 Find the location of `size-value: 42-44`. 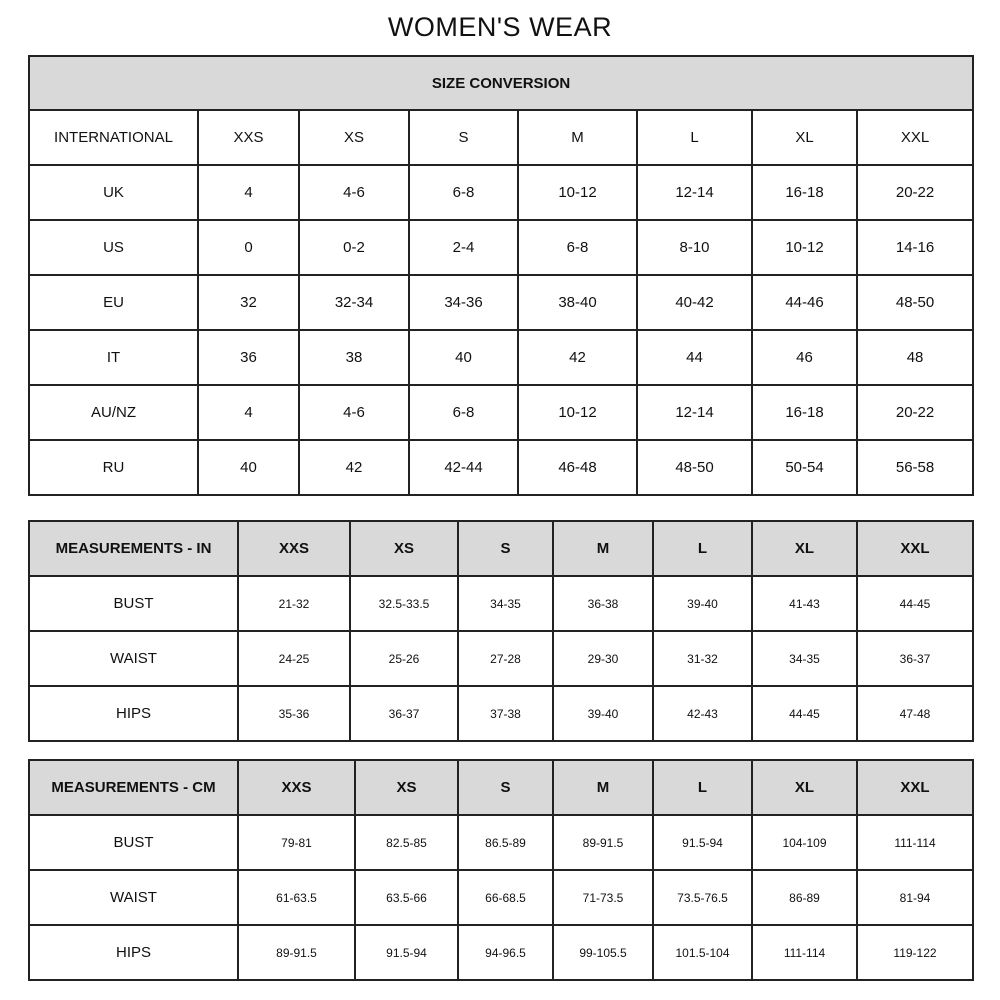

size-value: 42-44 is located at coordinates (463, 467).